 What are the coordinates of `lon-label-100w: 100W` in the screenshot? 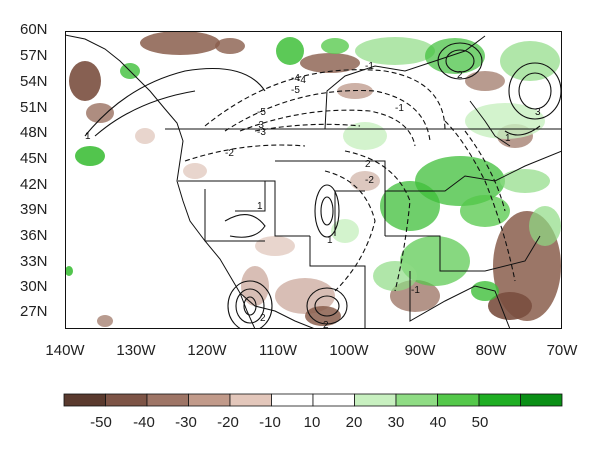 It's located at (349, 350).